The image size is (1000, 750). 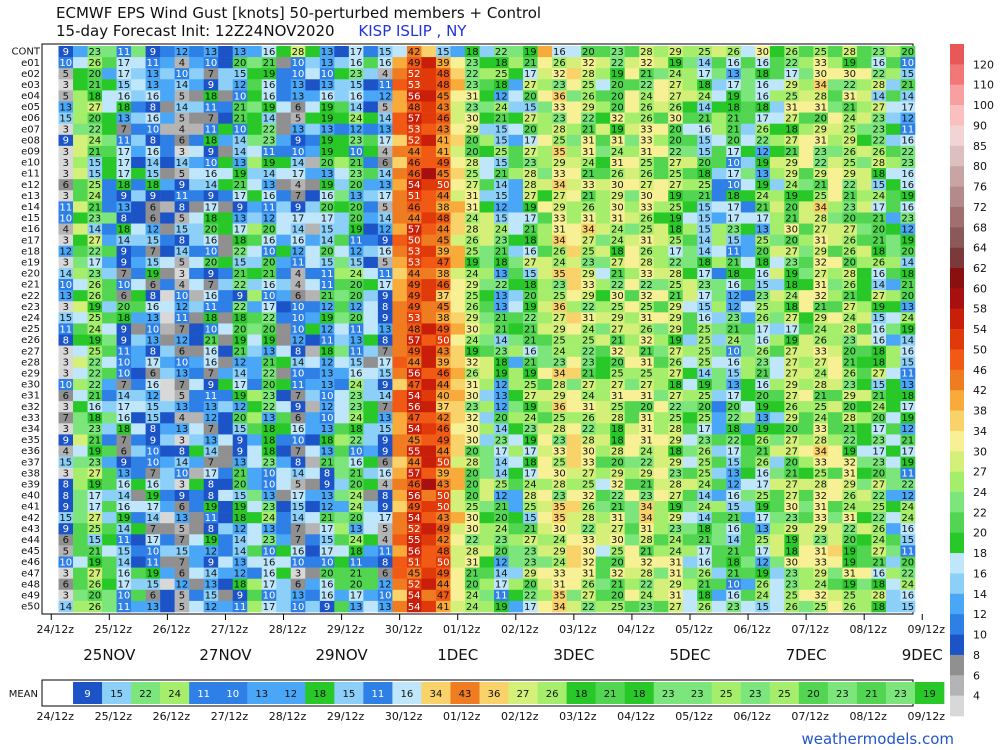 What do you see at coordinates (675, 463) in the screenshot?
I see `cell-value: 29` at bounding box center [675, 463].